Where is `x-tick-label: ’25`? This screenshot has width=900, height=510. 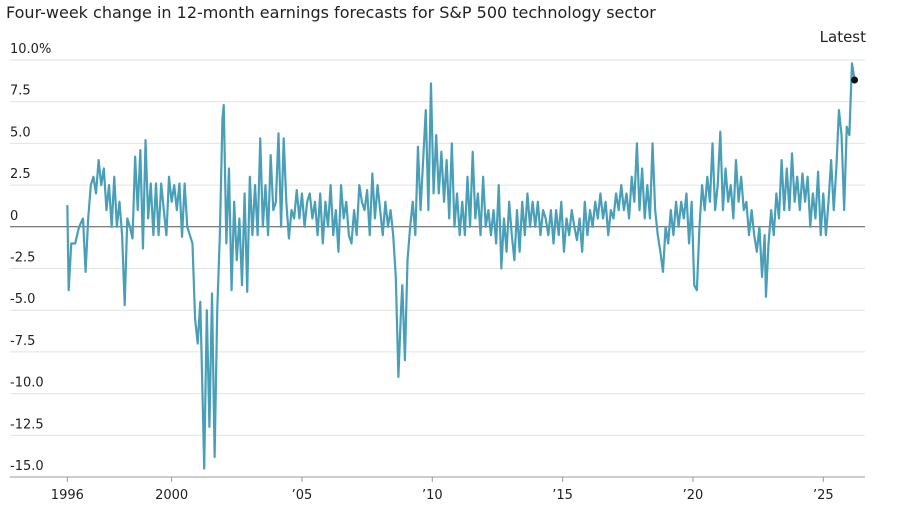
x-tick-label: ’25 is located at coordinates (823, 495).